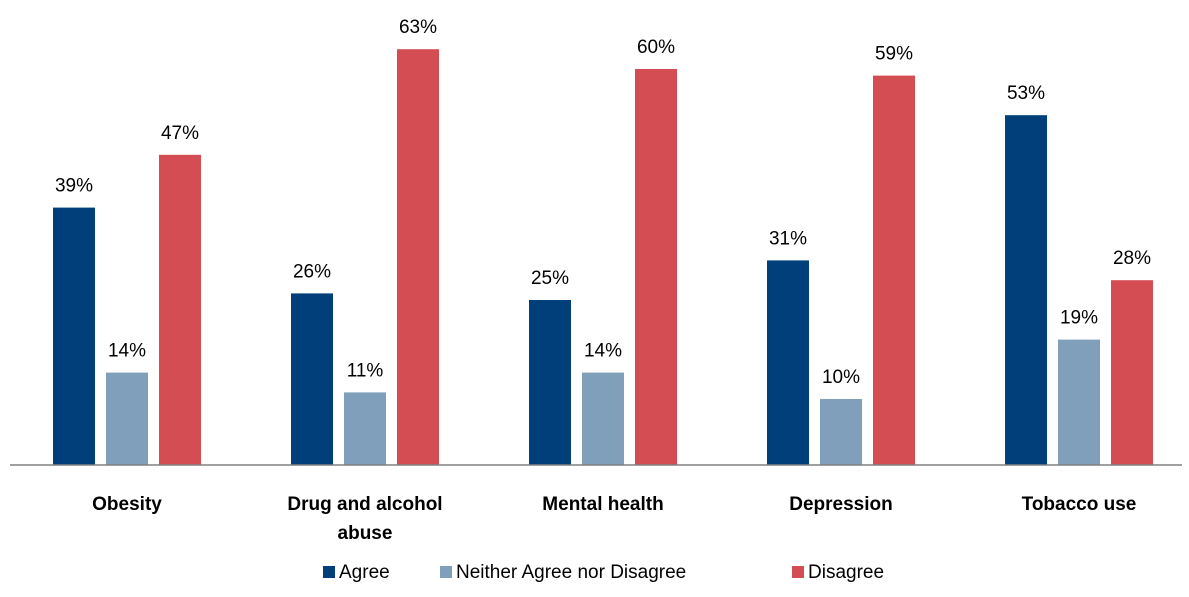 The height and width of the screenshot is (597, 1189). Describe the element at coordinates (1132, 258) in the screenshot. I see `data-label: 28%` at that location.